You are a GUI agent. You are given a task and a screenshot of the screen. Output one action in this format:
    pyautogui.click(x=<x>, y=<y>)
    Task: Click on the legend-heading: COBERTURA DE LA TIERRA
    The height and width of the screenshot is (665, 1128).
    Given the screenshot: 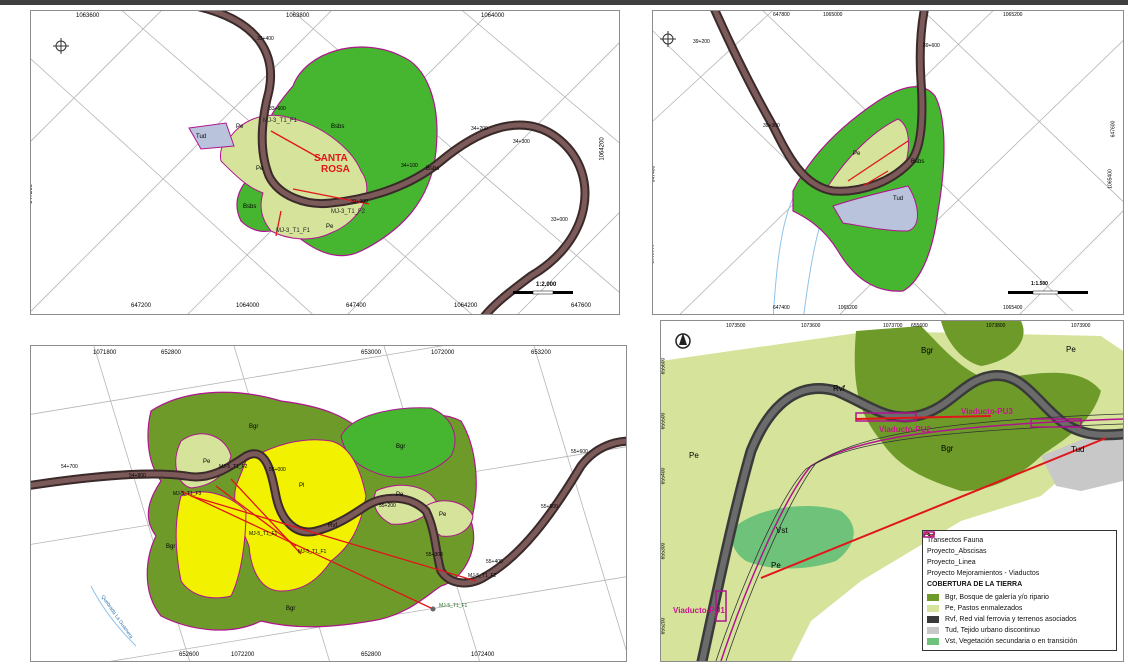 What is the action you would take?
    pyautogui.click(x=975, y=584)
    